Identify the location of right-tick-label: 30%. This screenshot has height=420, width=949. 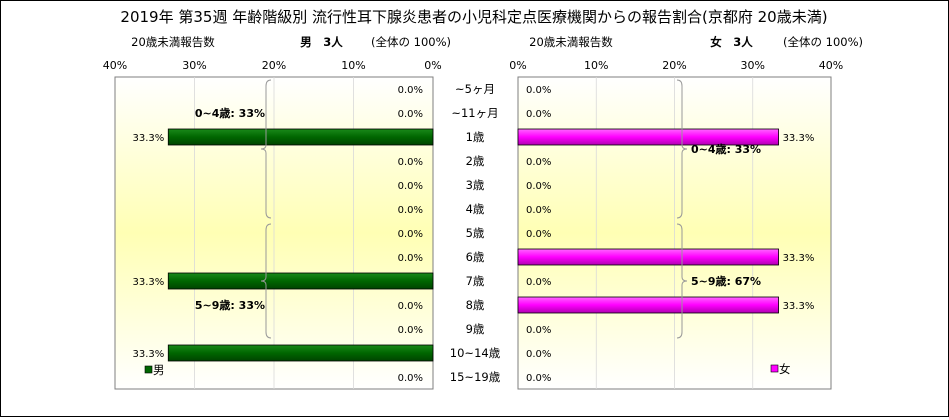
(753, 65).